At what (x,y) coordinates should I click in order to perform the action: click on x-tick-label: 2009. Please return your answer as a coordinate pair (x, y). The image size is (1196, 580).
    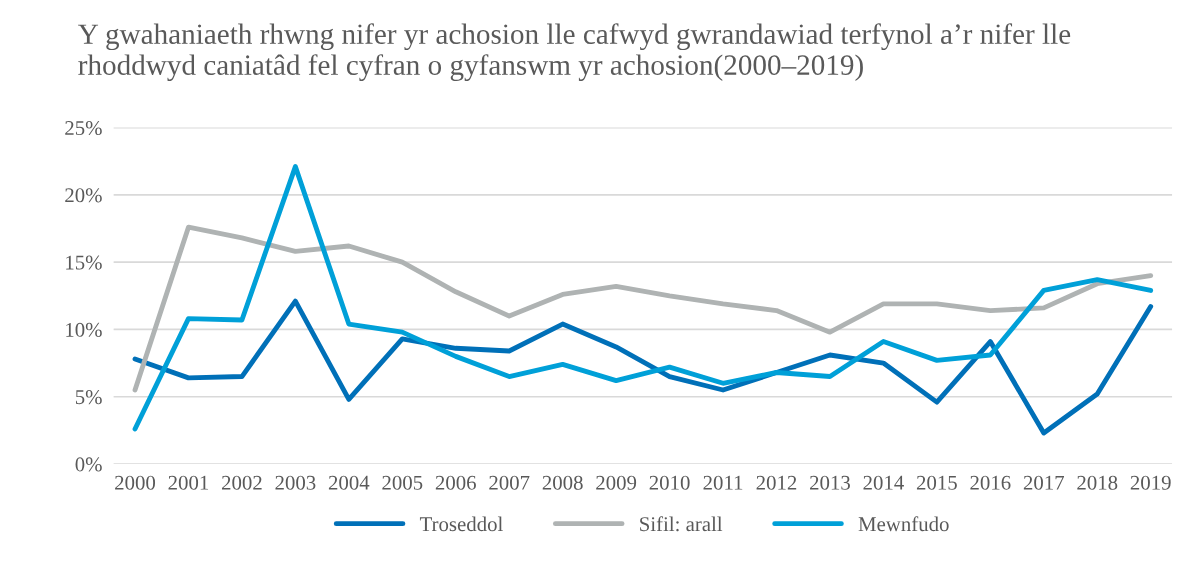
    Looking at the image, I should click on (616, 482).